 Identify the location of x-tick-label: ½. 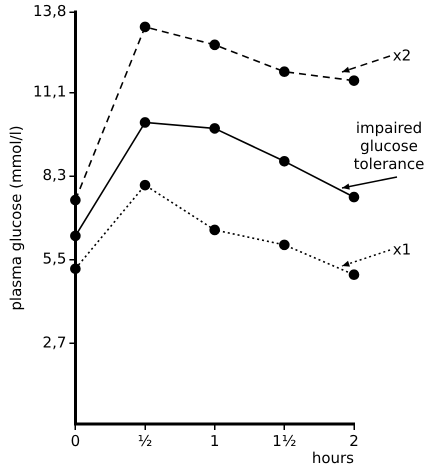
(145, 441).